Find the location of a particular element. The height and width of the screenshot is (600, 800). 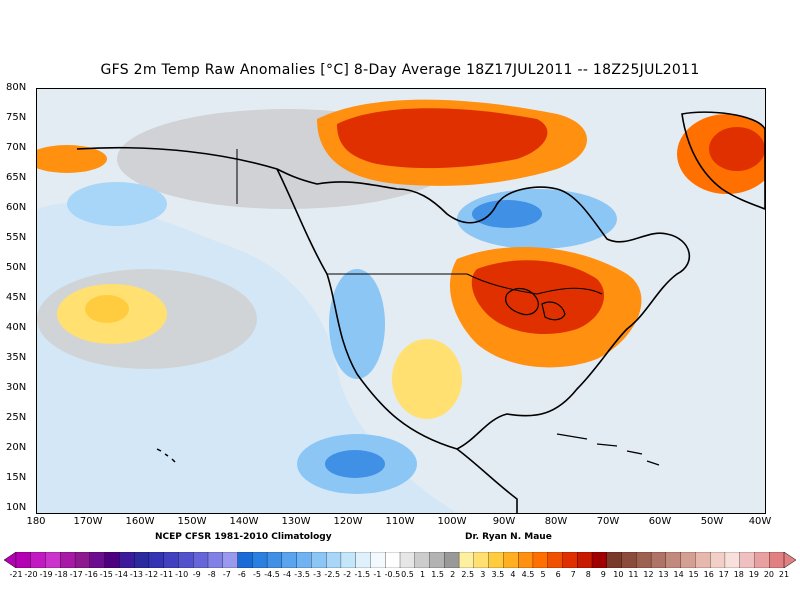

colorbar-tick-label: -9 is located at coordinates (196, 574).